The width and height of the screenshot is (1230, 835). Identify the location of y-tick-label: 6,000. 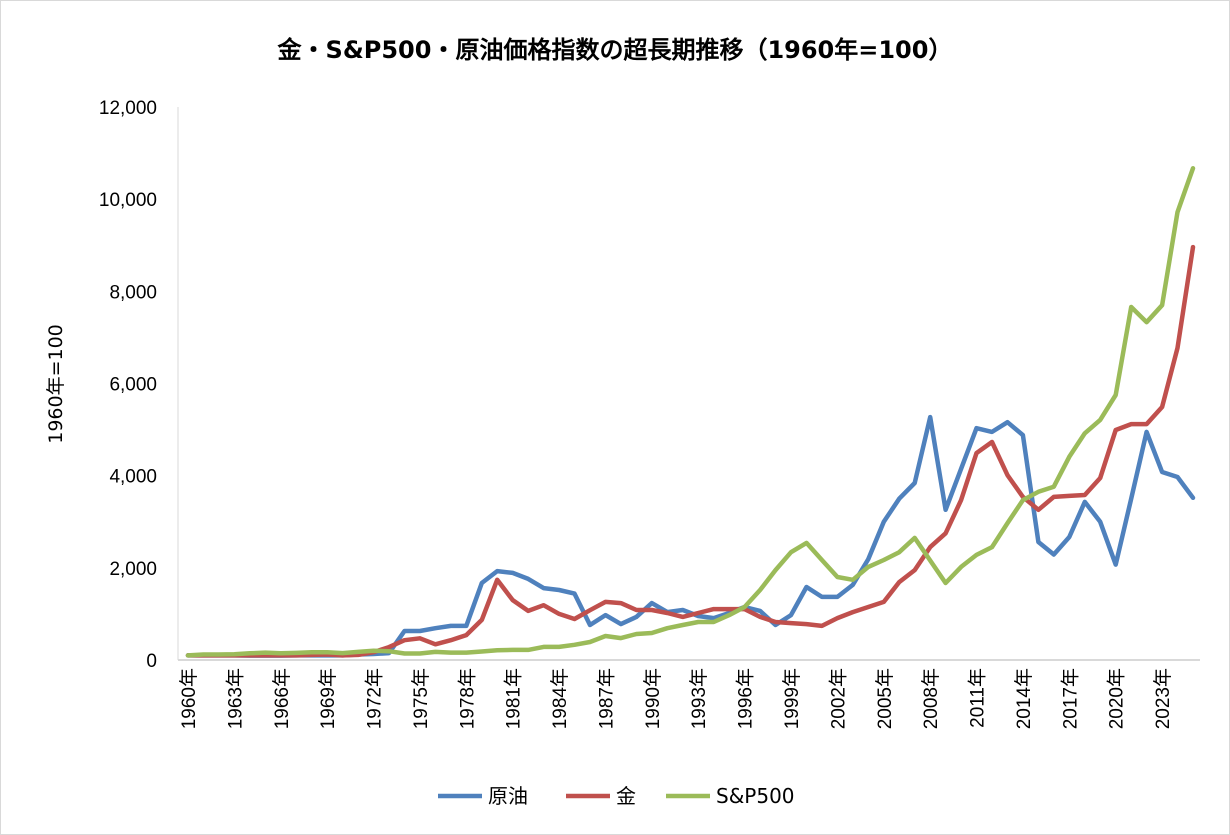
(133, 385).